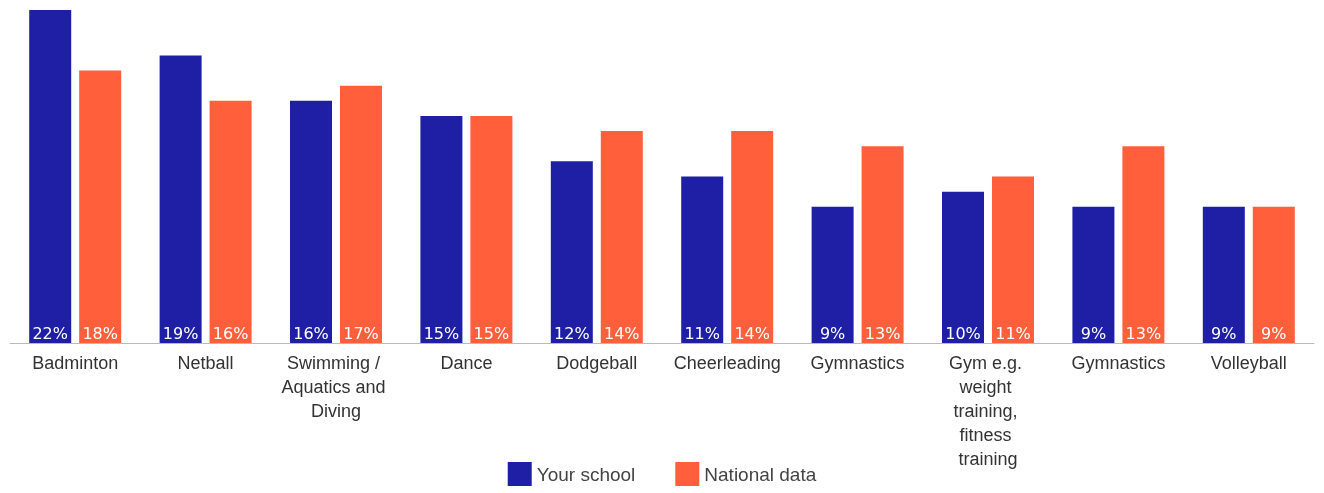 This screenshot has height=493, width=1324. I want to click on x-tick-label: Netball, so click(205, 363).